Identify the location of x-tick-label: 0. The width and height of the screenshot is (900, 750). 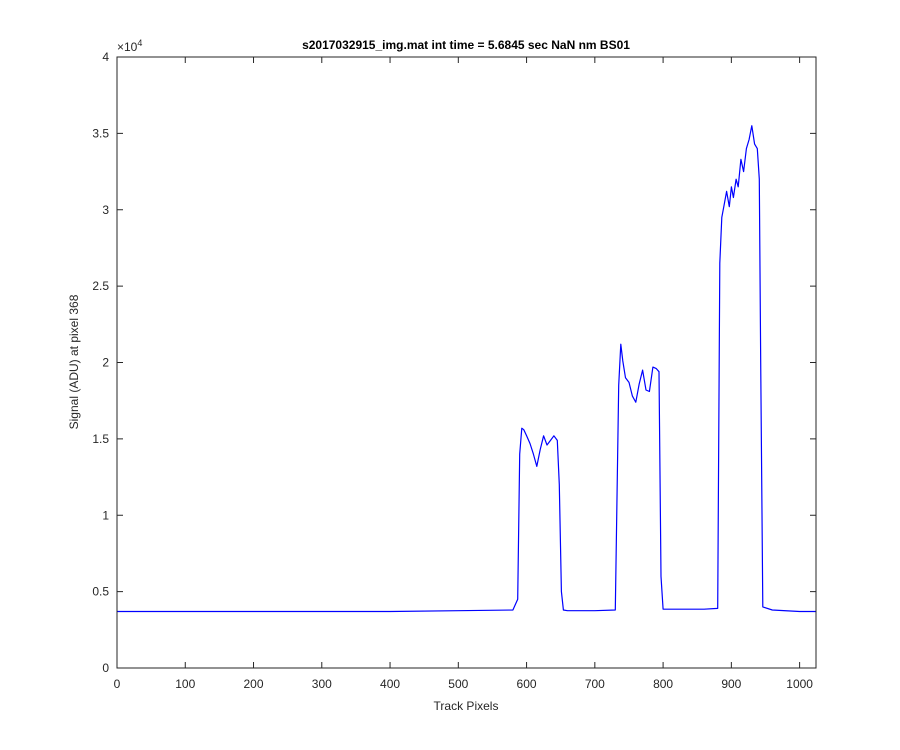
(117, 684).